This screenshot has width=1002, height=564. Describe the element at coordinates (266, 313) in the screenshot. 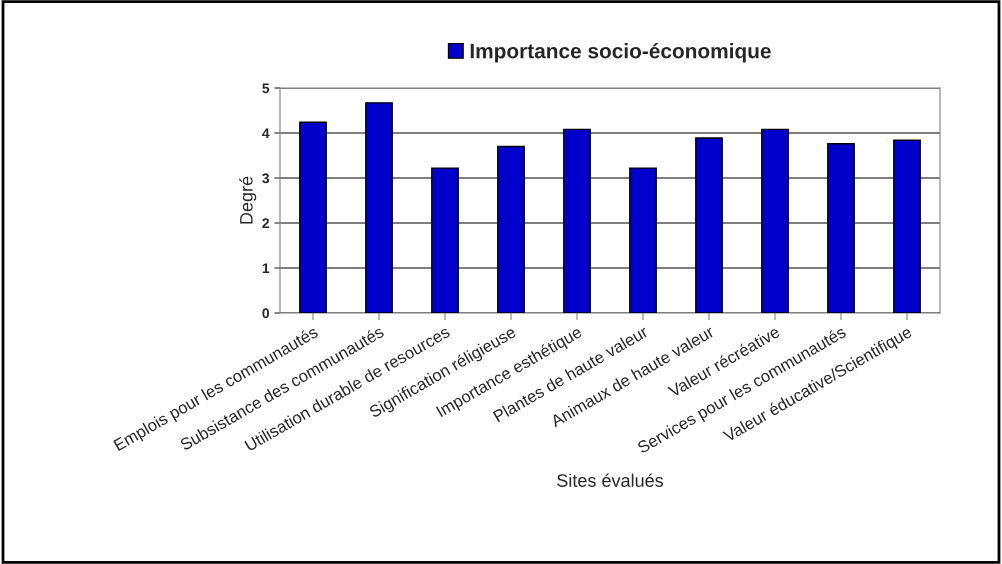

I see `y-tick-label: 0` at that location.